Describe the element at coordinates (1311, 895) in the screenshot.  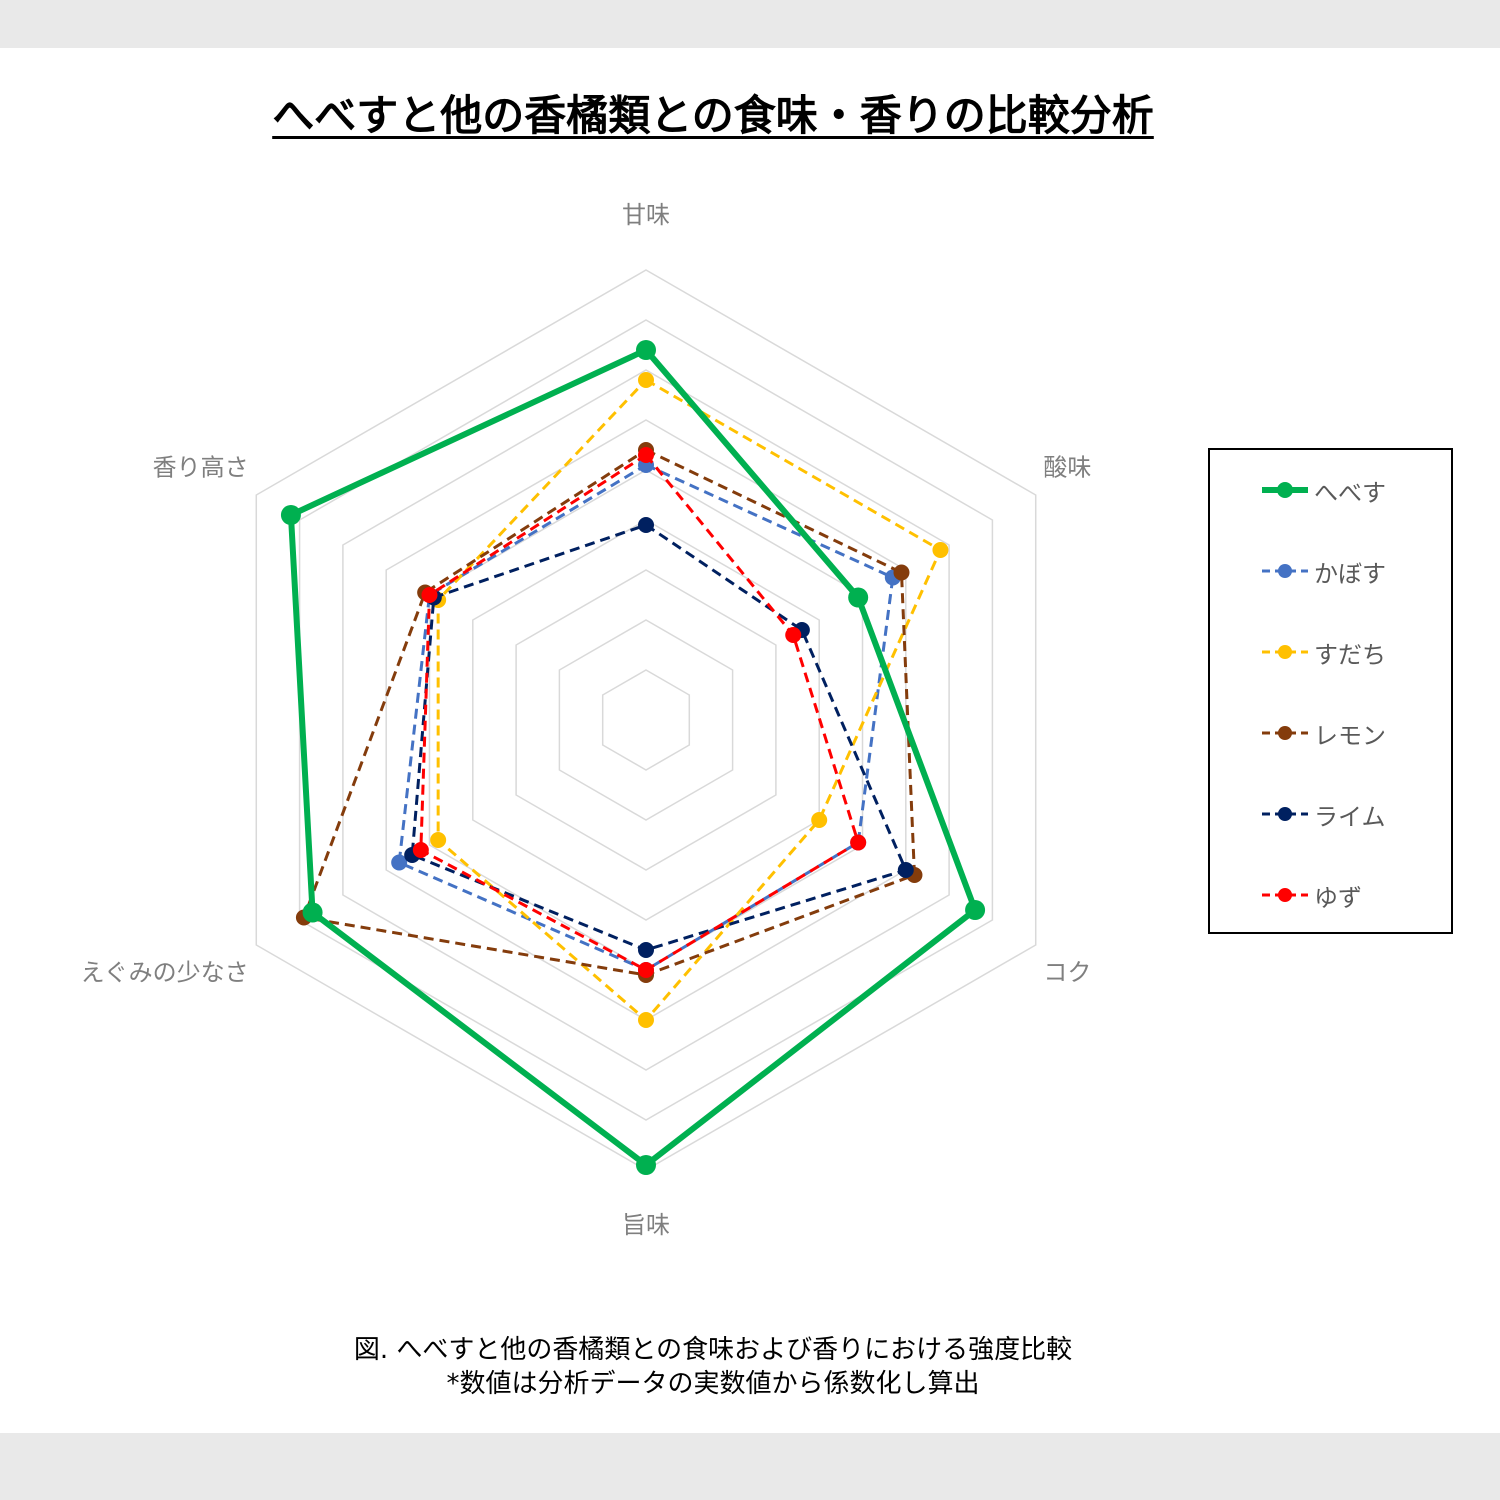
I see `legend-item: ゆず` at that location.